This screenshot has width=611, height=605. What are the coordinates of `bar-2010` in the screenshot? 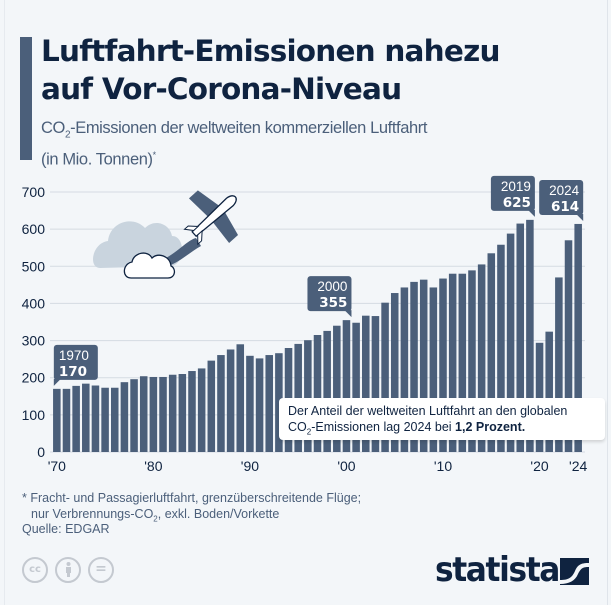 It's located at (443, 365).